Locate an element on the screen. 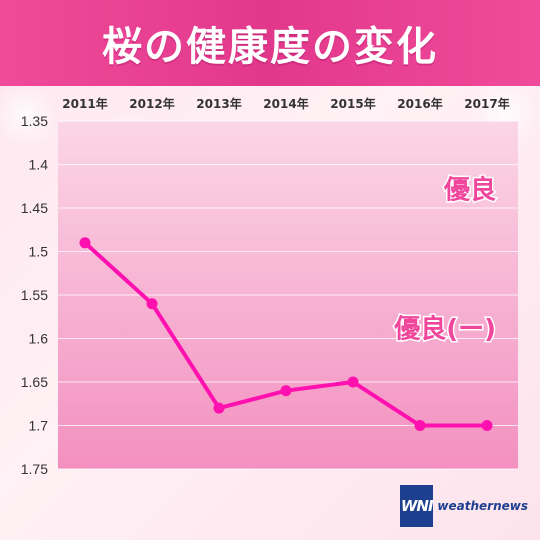  x-tick-label: 2012年 is located at coordinates (151, 103).